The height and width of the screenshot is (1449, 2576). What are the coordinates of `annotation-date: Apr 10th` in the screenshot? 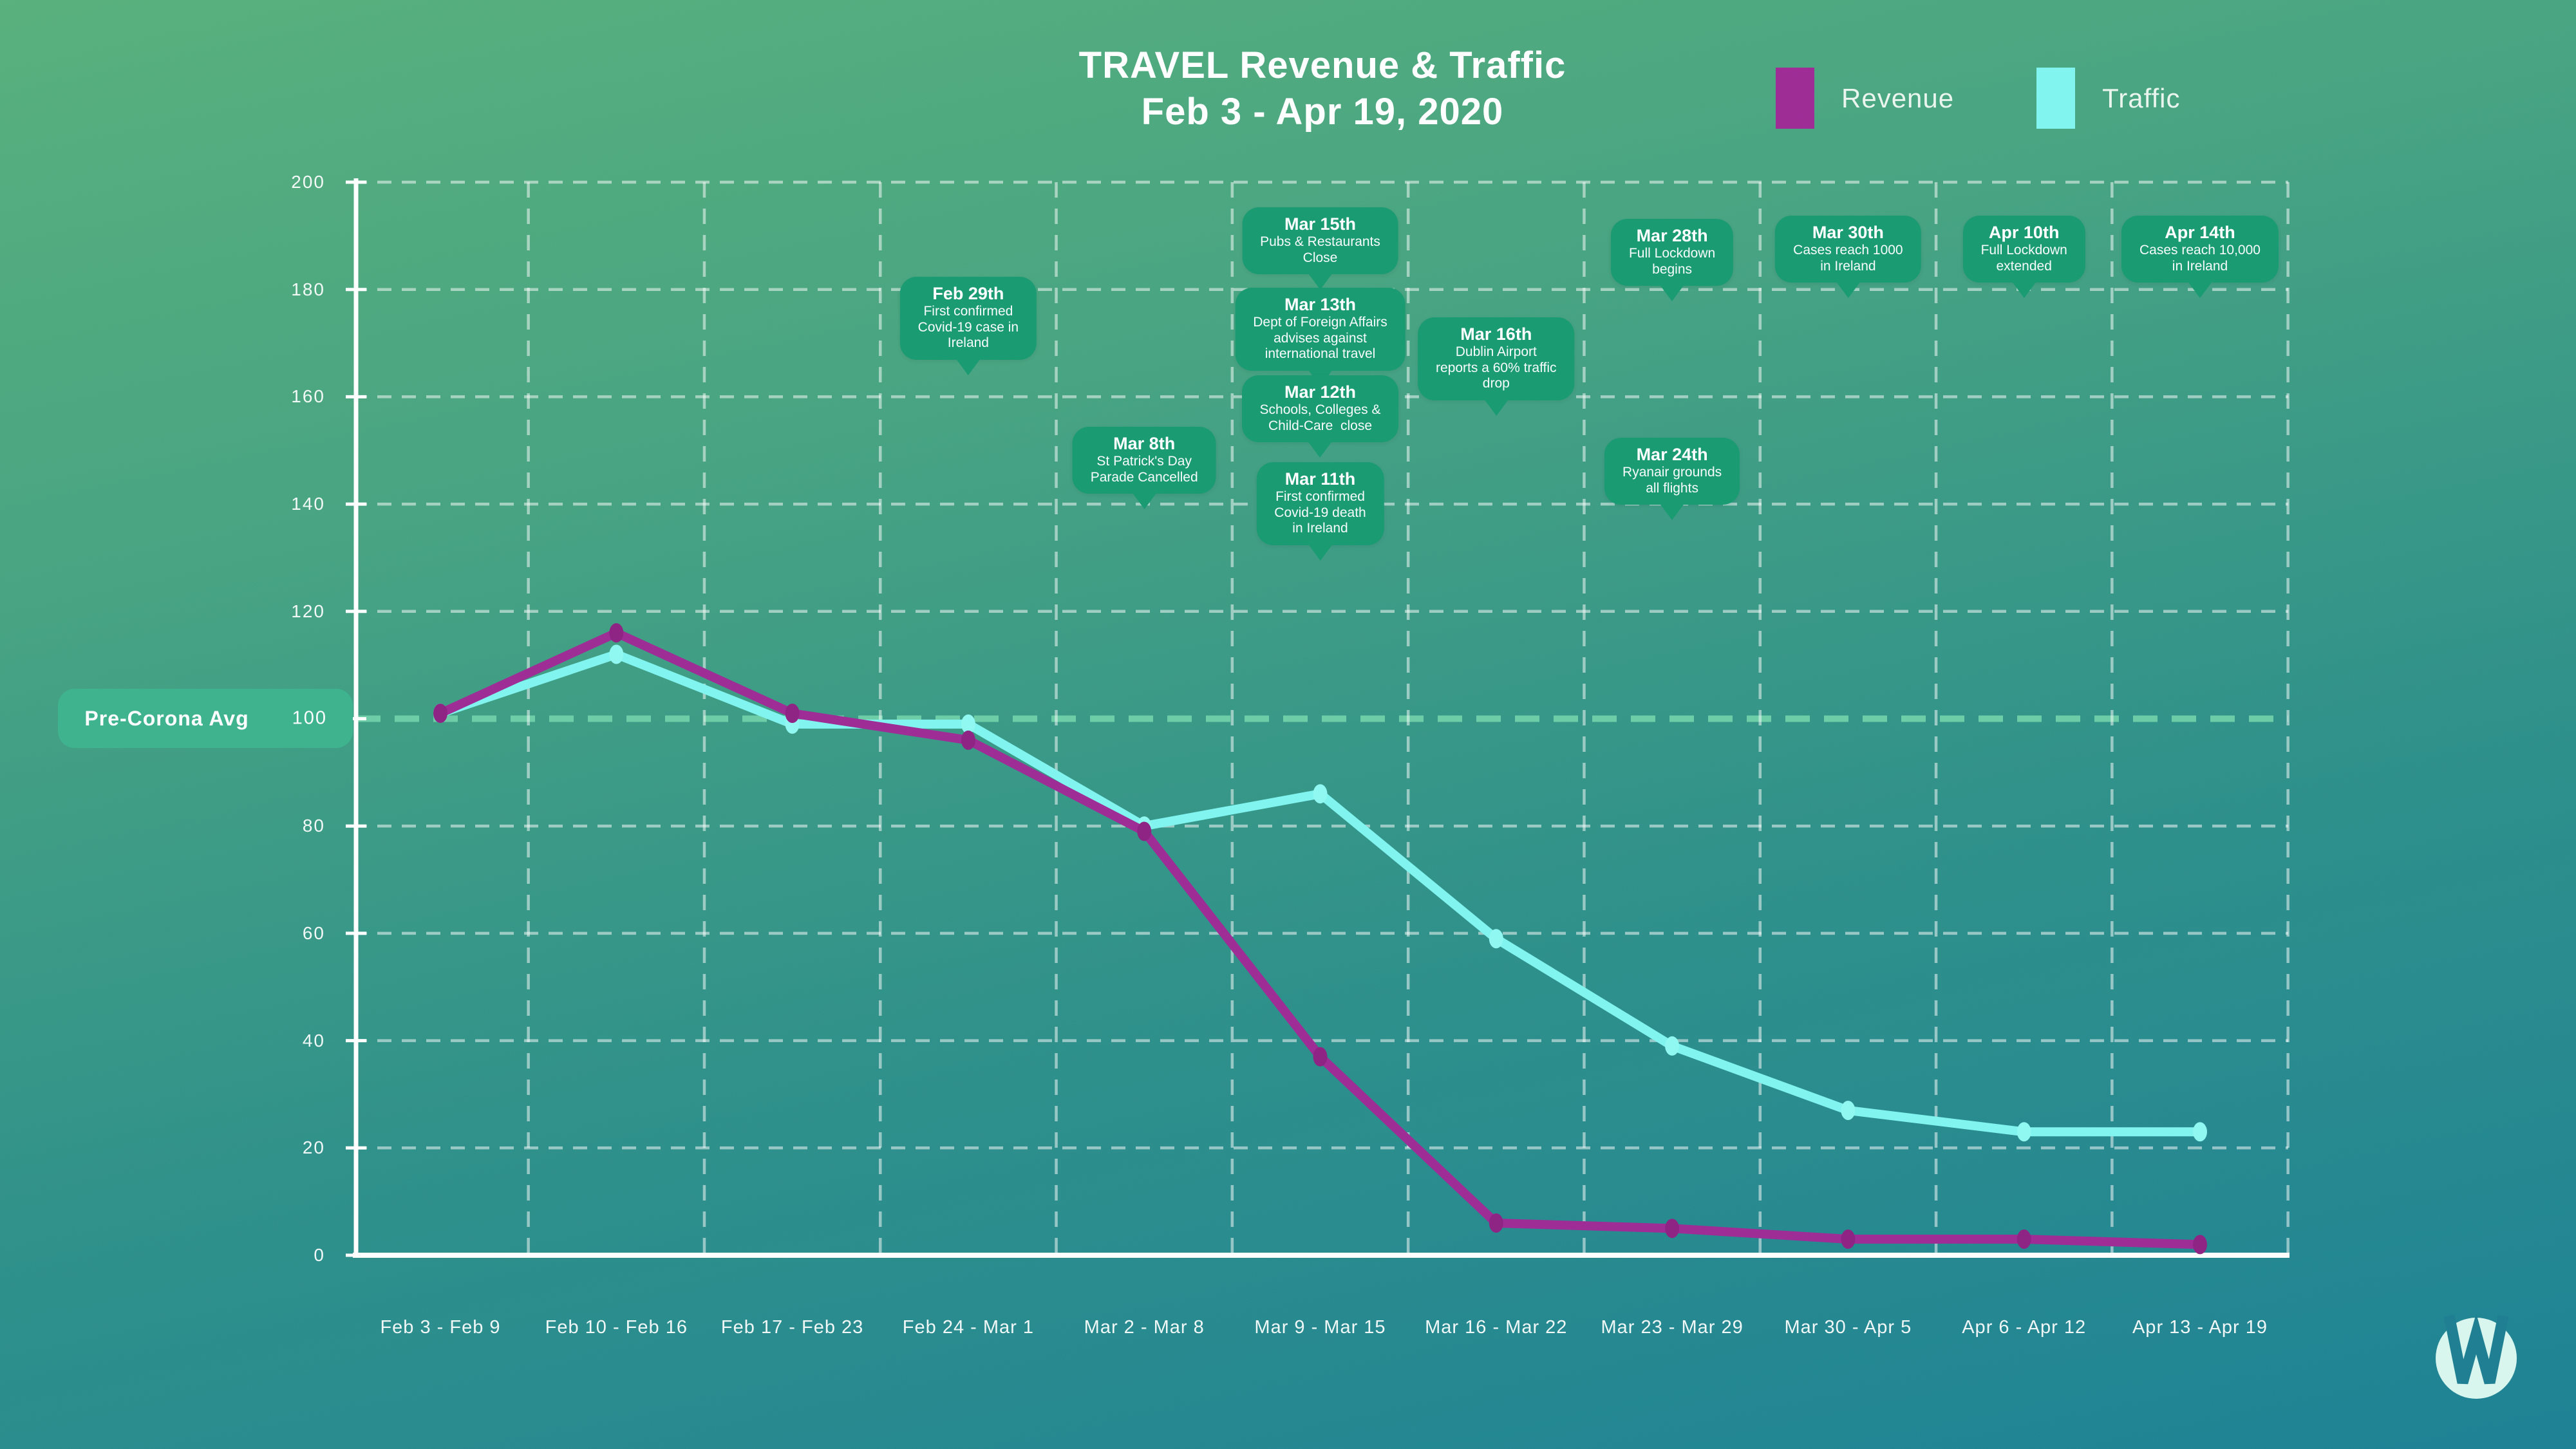 It's located at (2024, 232).